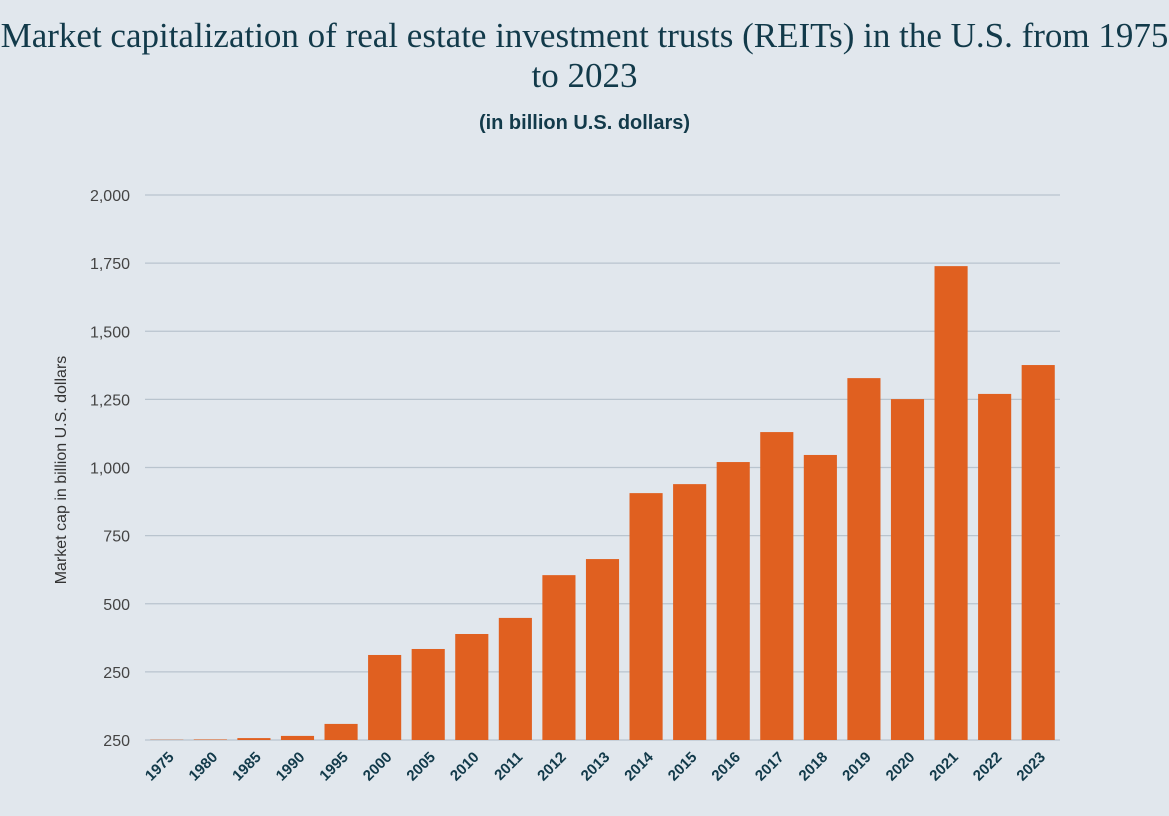 The width and height of the screenshot is (1169, 816). Describe the element at coordinates (297, 737) in the screenshot. I see `bar-1990` at that location.